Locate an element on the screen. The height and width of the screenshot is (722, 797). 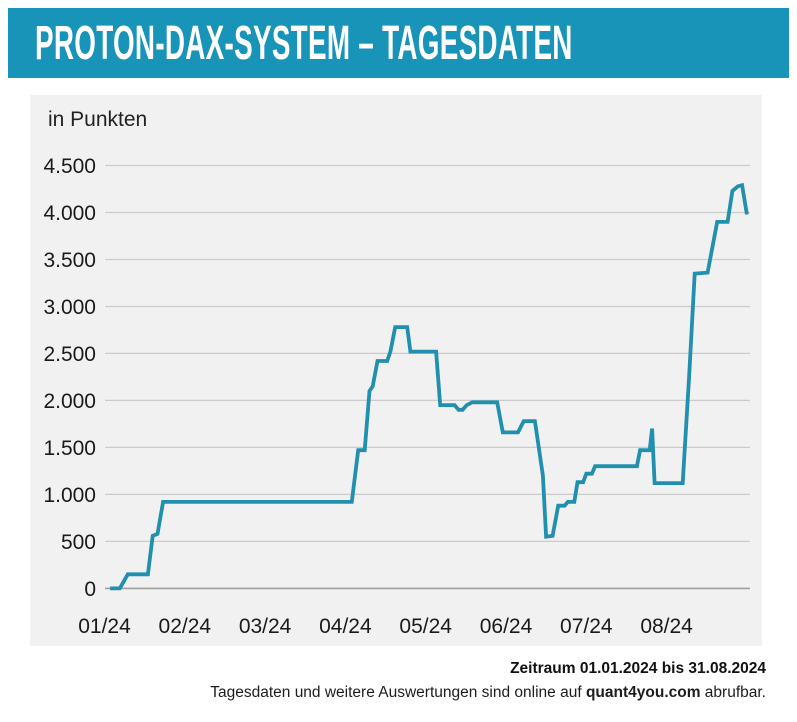
y-tick-label: 1.500 is located at coordinates (69, 448).